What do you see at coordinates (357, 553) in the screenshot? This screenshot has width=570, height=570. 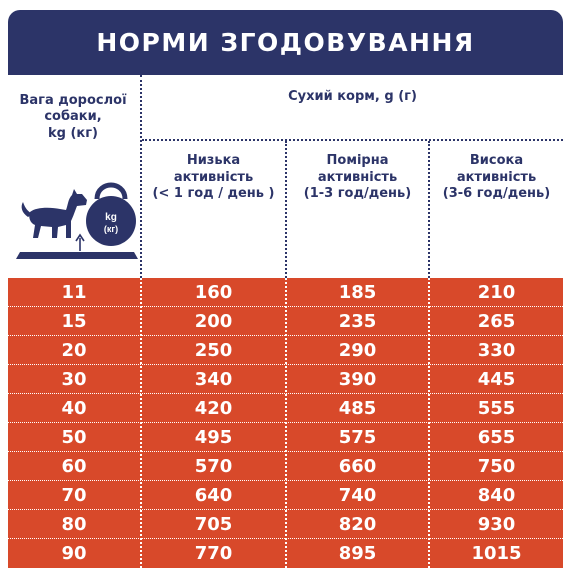 I see `moderate-activity-cell: 895` at bounding box center [357, 553].